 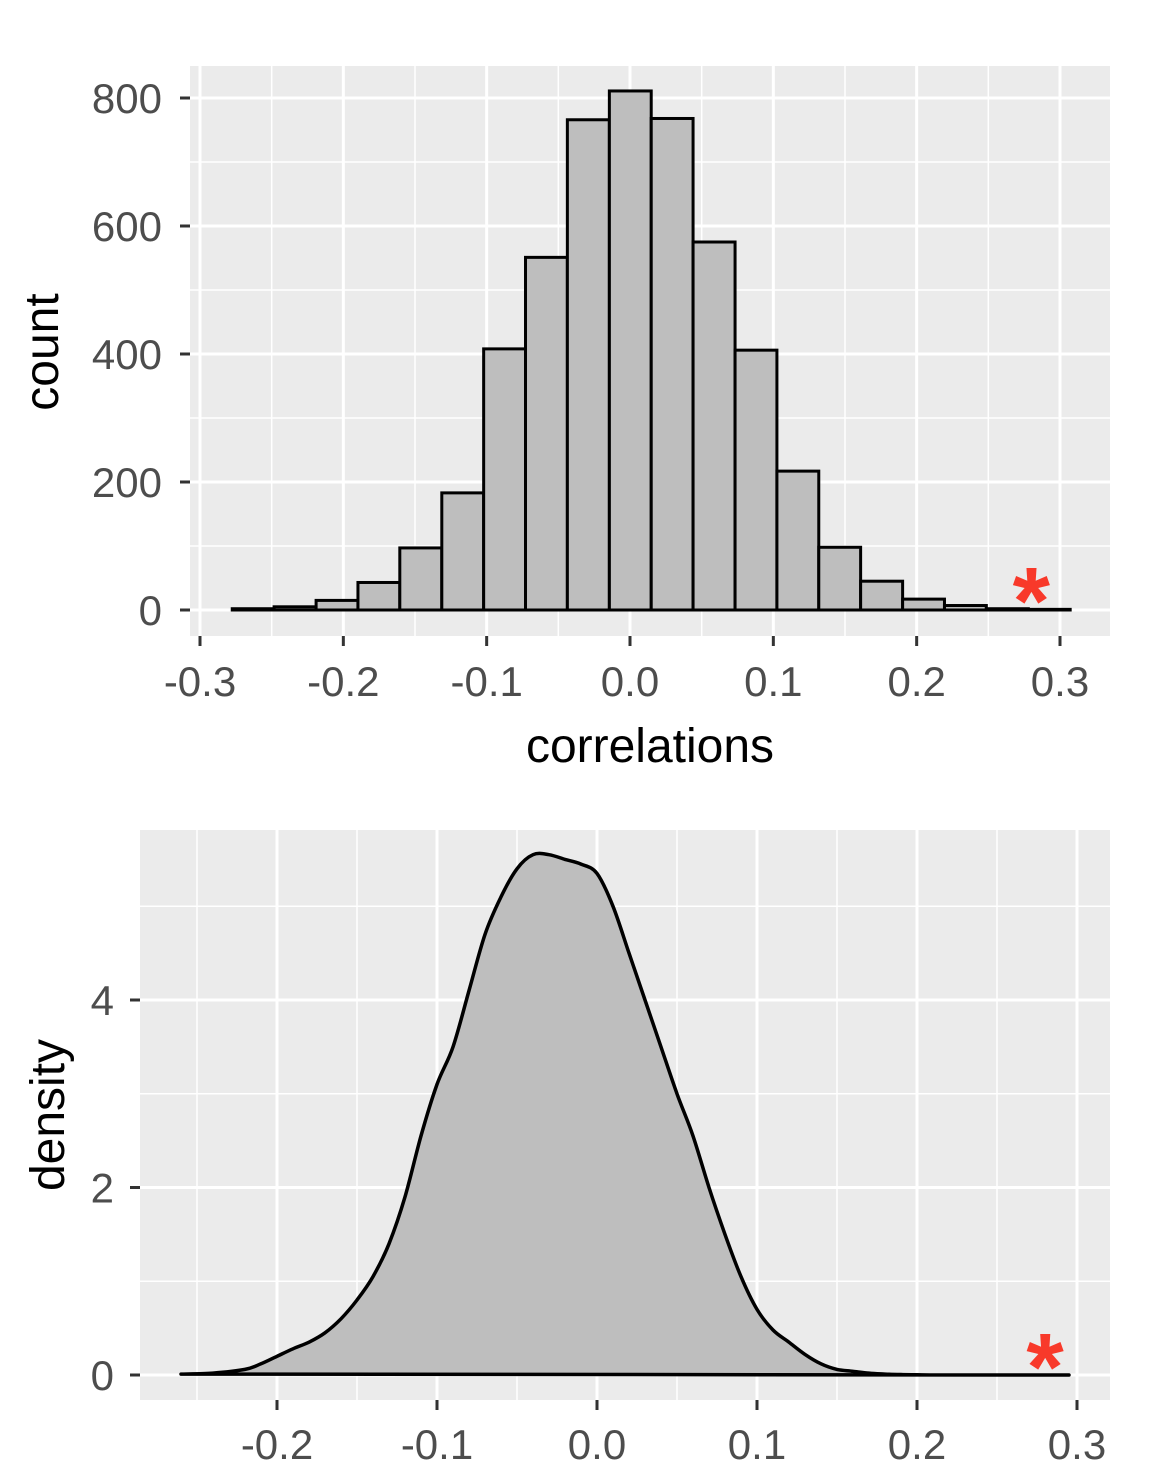 I want to click on histogram-x-tick-label-0p3: 0.3, so click(x=1060, y=681).